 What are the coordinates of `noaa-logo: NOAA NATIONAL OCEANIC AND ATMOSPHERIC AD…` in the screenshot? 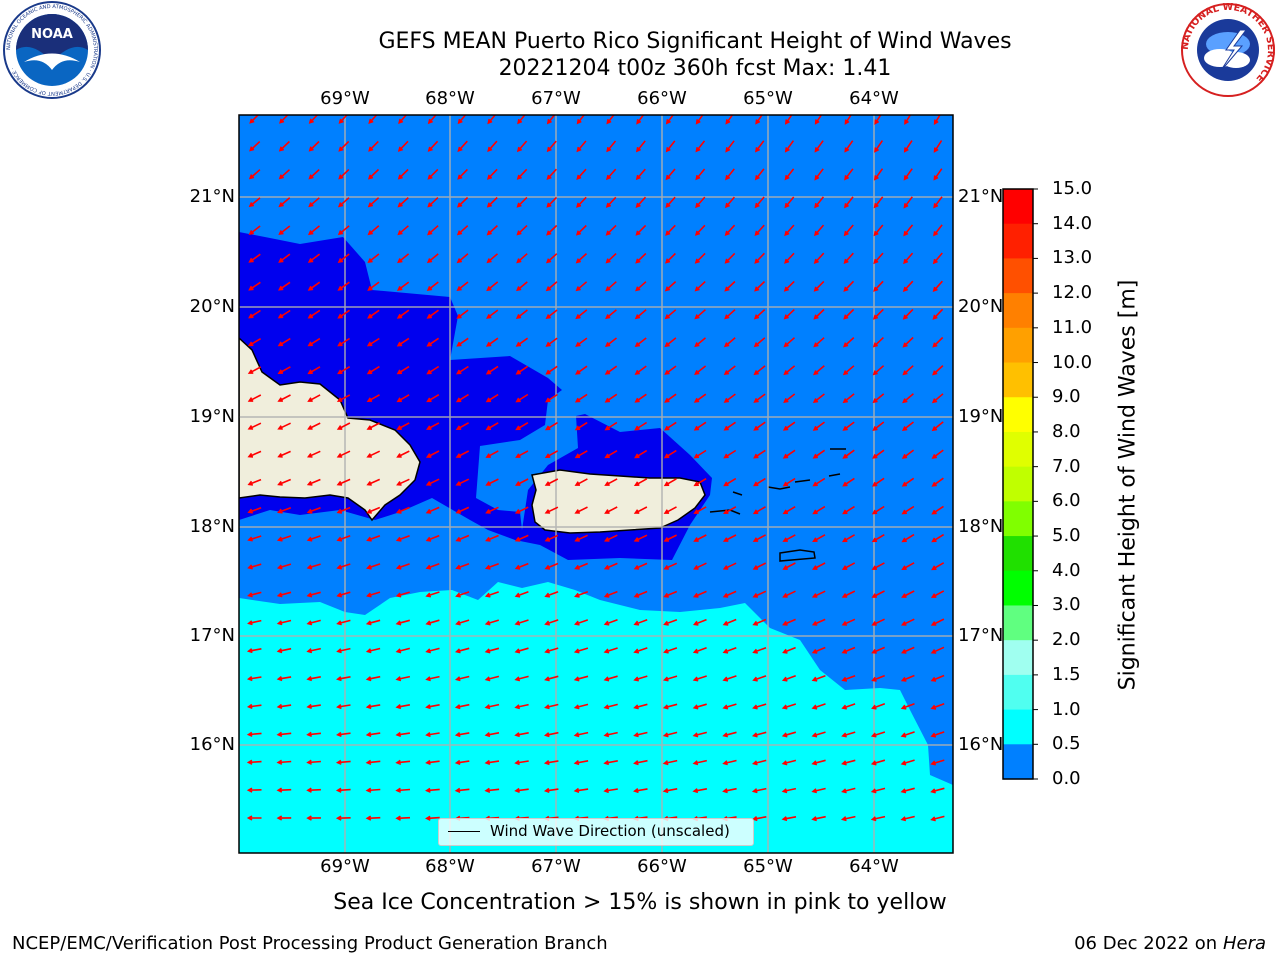 It's located at (52, 50).